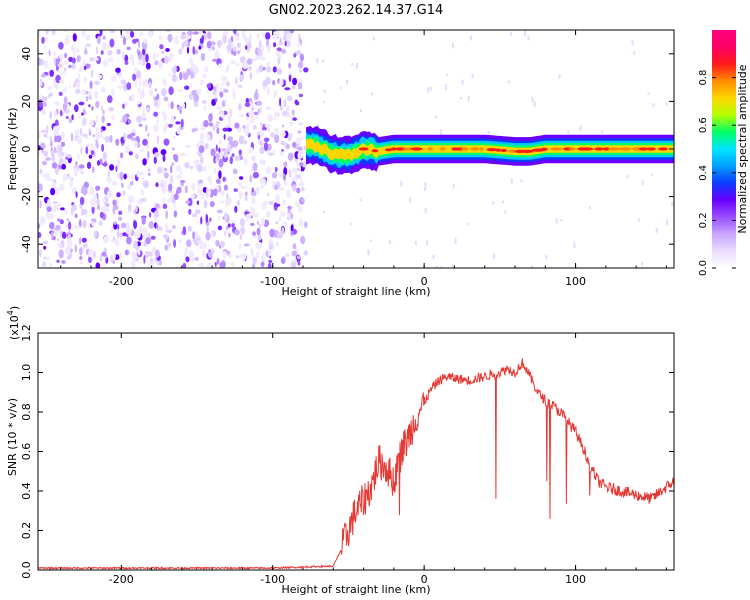  Describe the element at coordinates (26, 412) in the screenshot. I see `y-tick-label: 0.8` at that location.